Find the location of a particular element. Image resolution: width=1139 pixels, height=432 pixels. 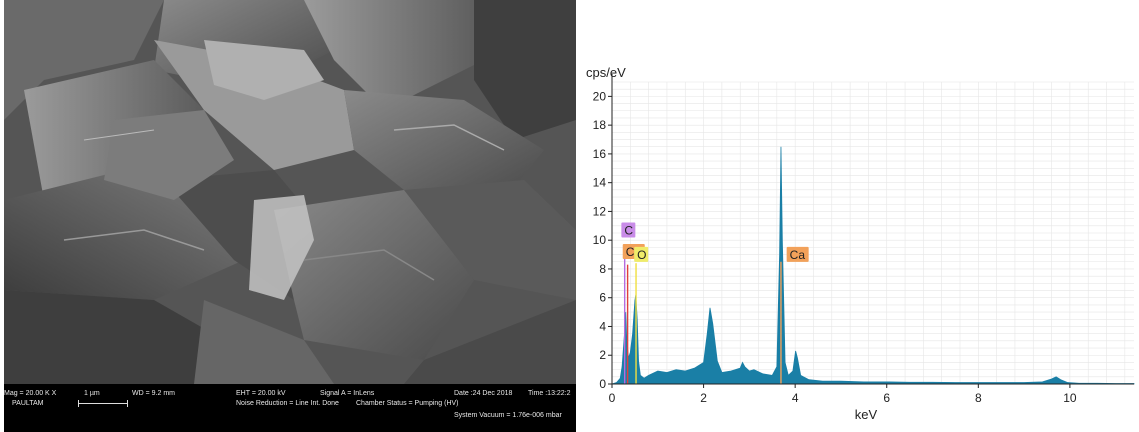

svg-text: Ca is located at coordinates (798, 255).